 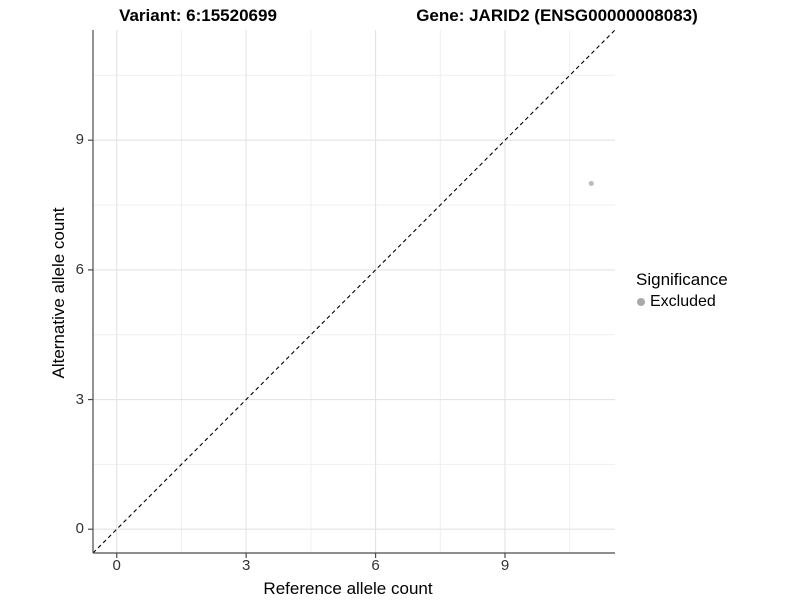 I want to click on legend: Significance Excluded, so click(x=682, y=290).